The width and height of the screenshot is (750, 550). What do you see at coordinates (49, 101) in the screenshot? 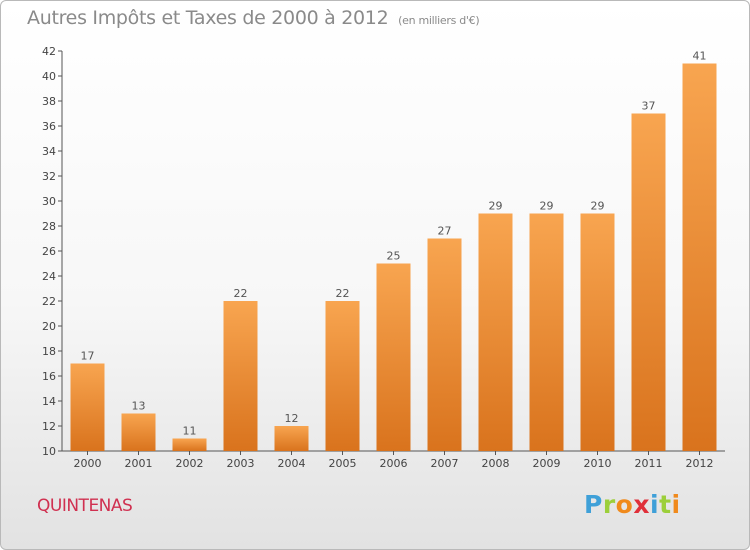
I see `y-tick-label: 38` at bounding box center [49, 101].